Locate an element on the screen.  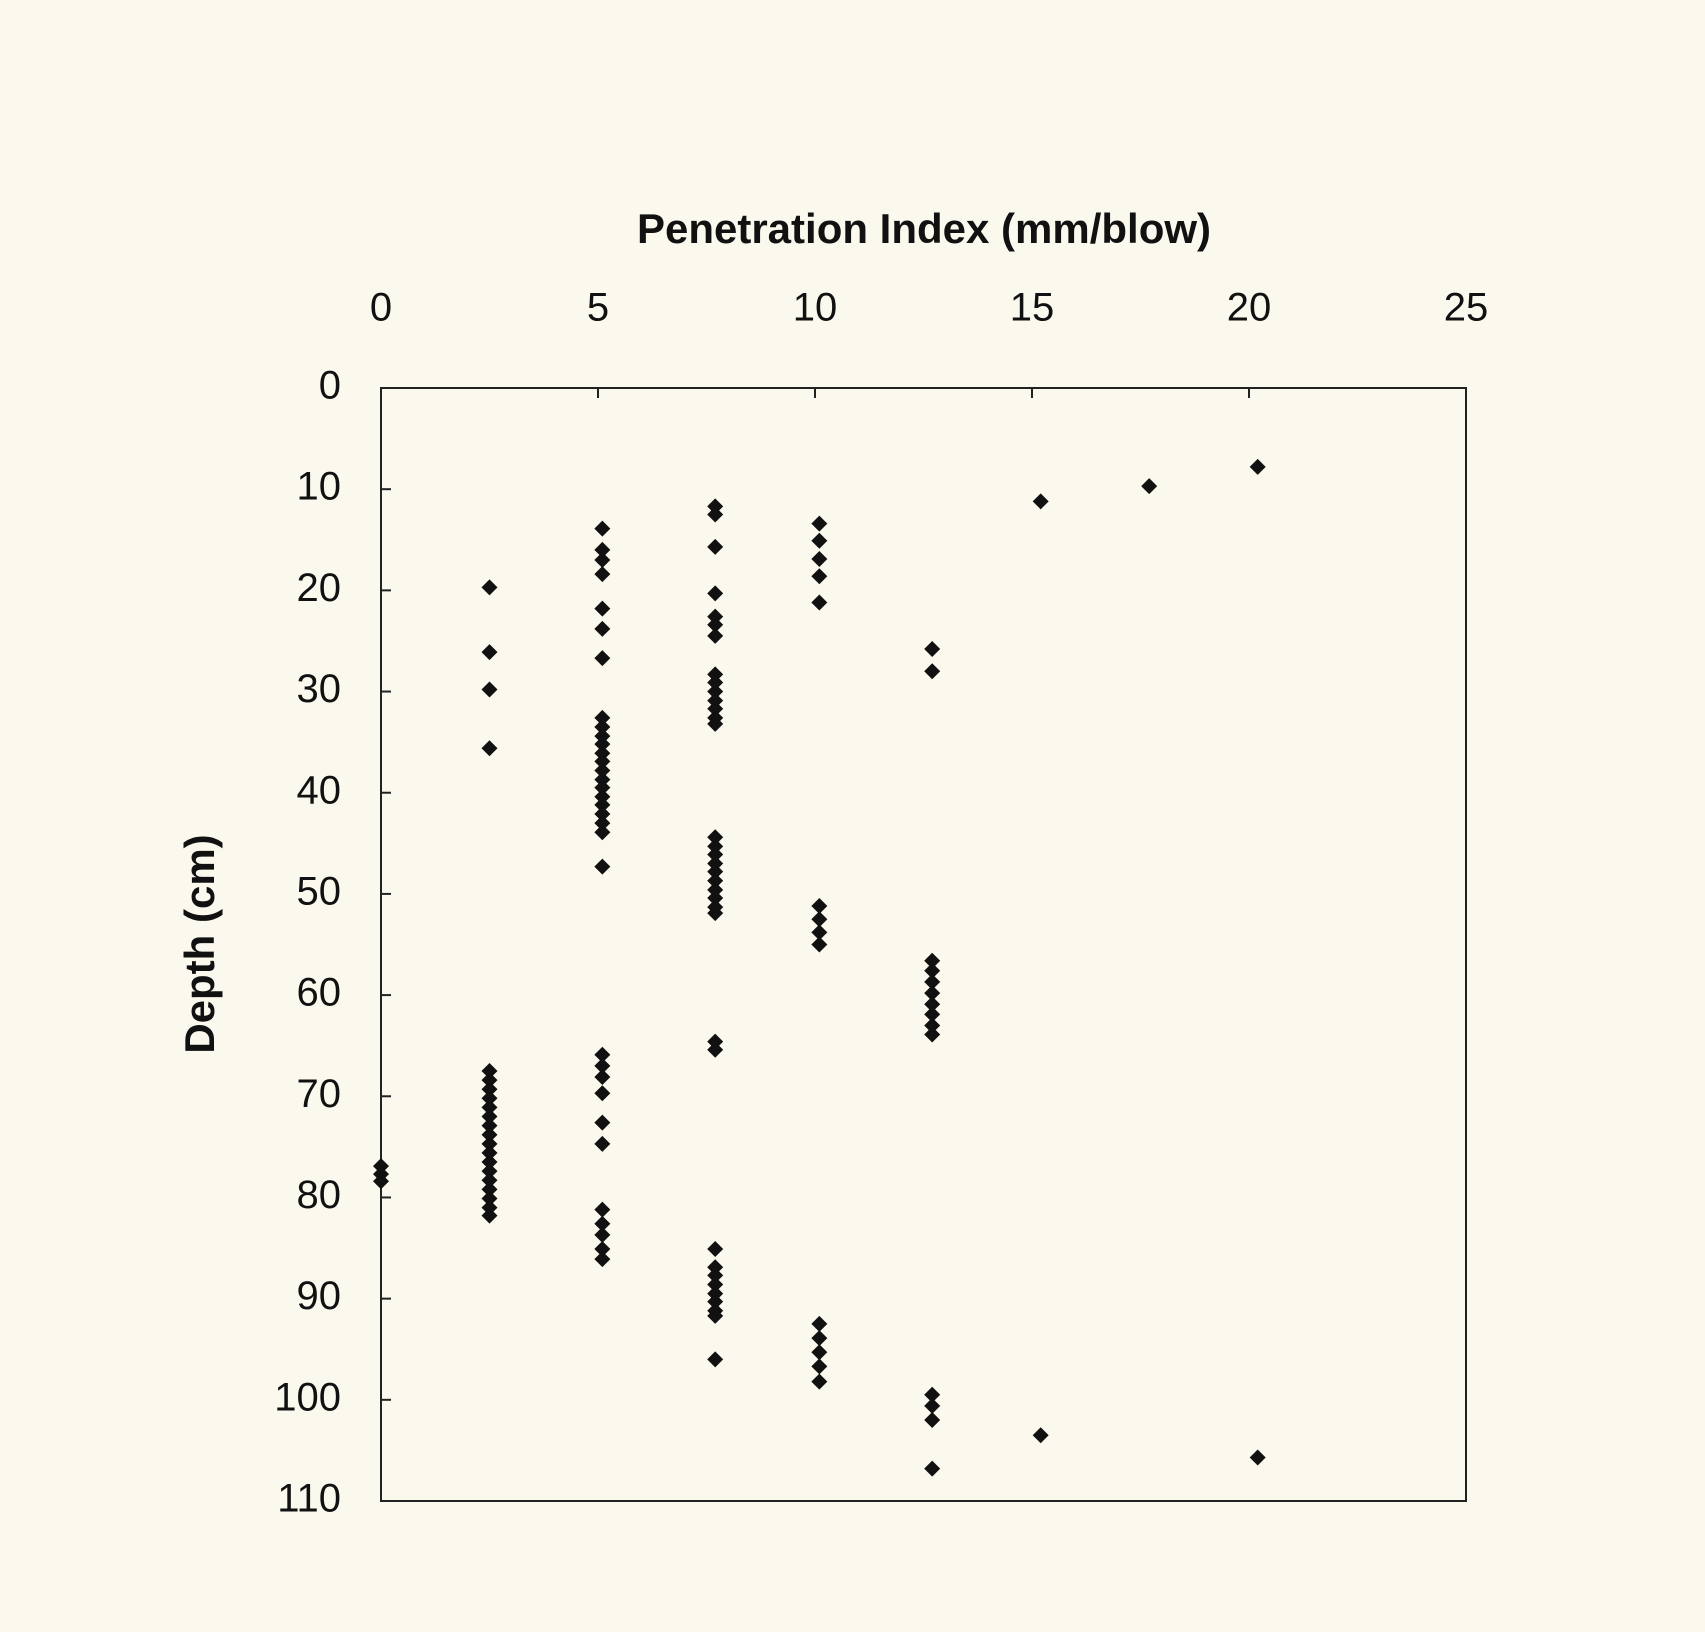
y-tick-label: 40 is located at coordinates (319, 790).